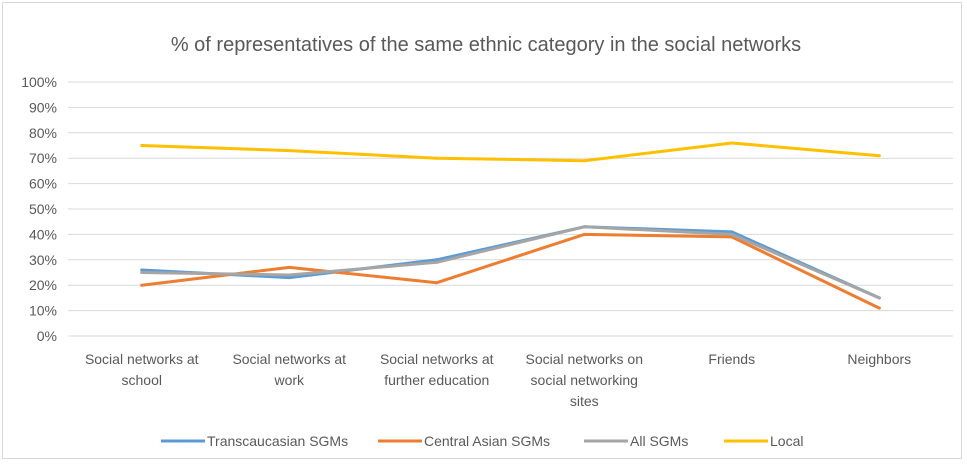 The height and width of the screenshot is (465, 967). Describe the element at coordinates (487, 441) in the screenshot. I see `legend-label: Central Asian SGMs` at that location.